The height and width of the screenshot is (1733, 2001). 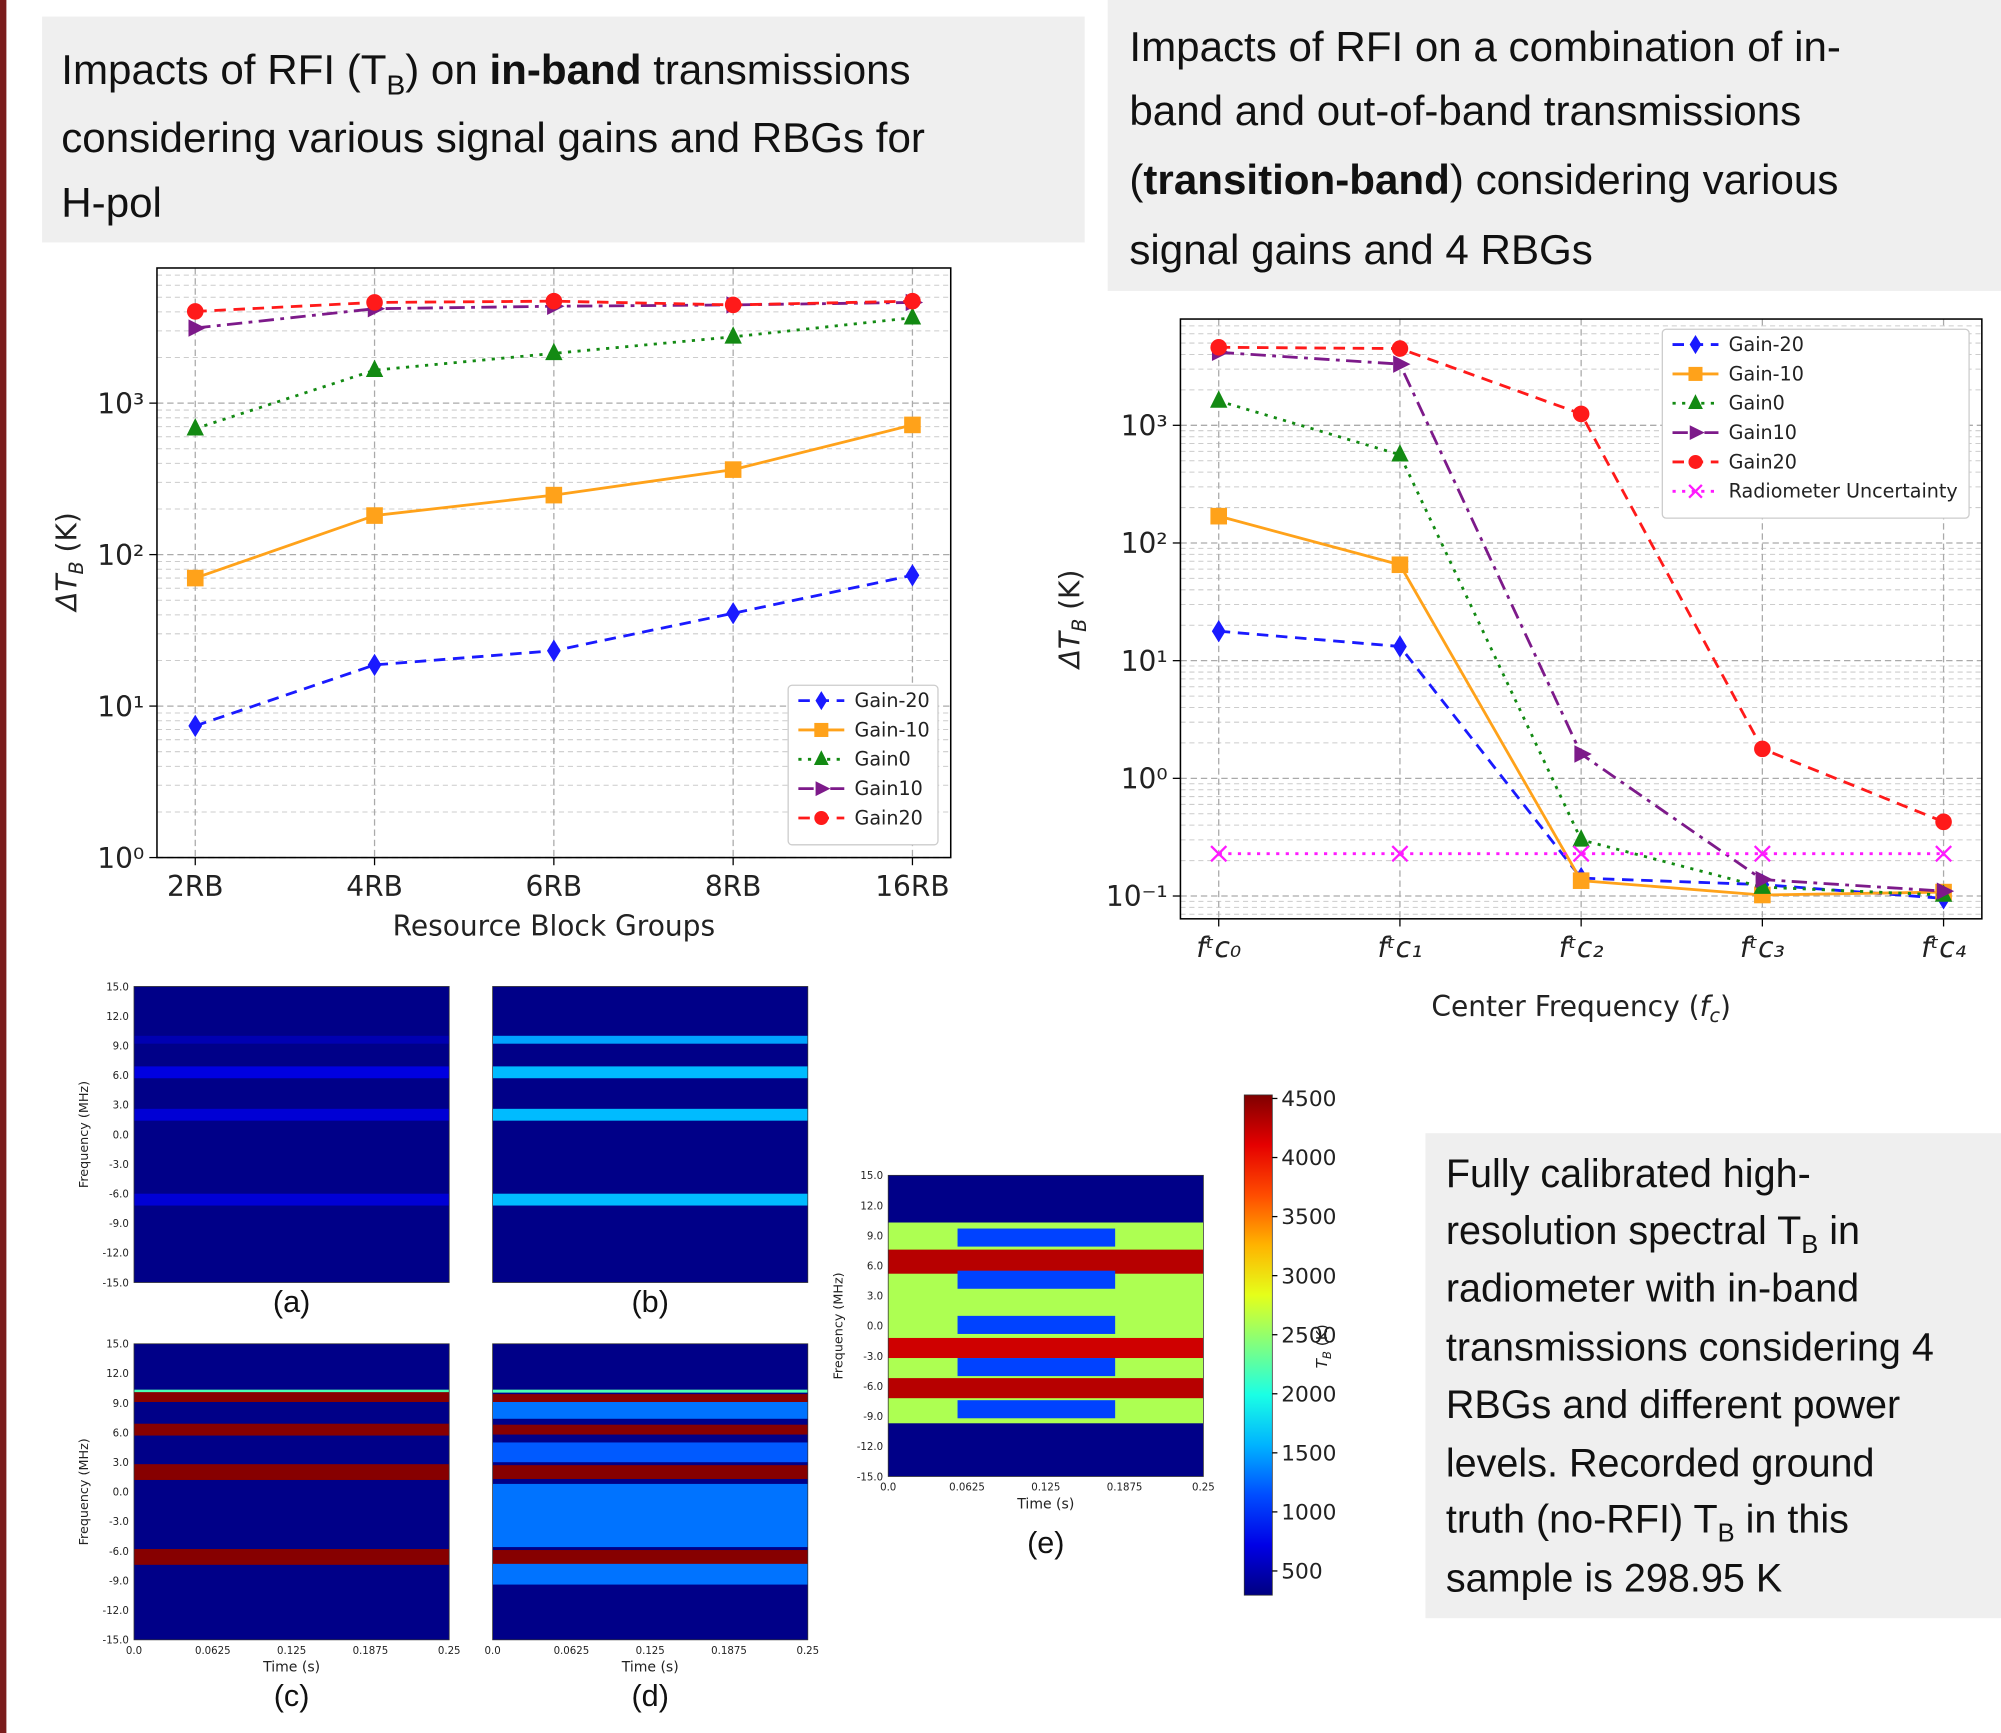 I want to click on panel-caption: (b), so click(x=649, y=1302).